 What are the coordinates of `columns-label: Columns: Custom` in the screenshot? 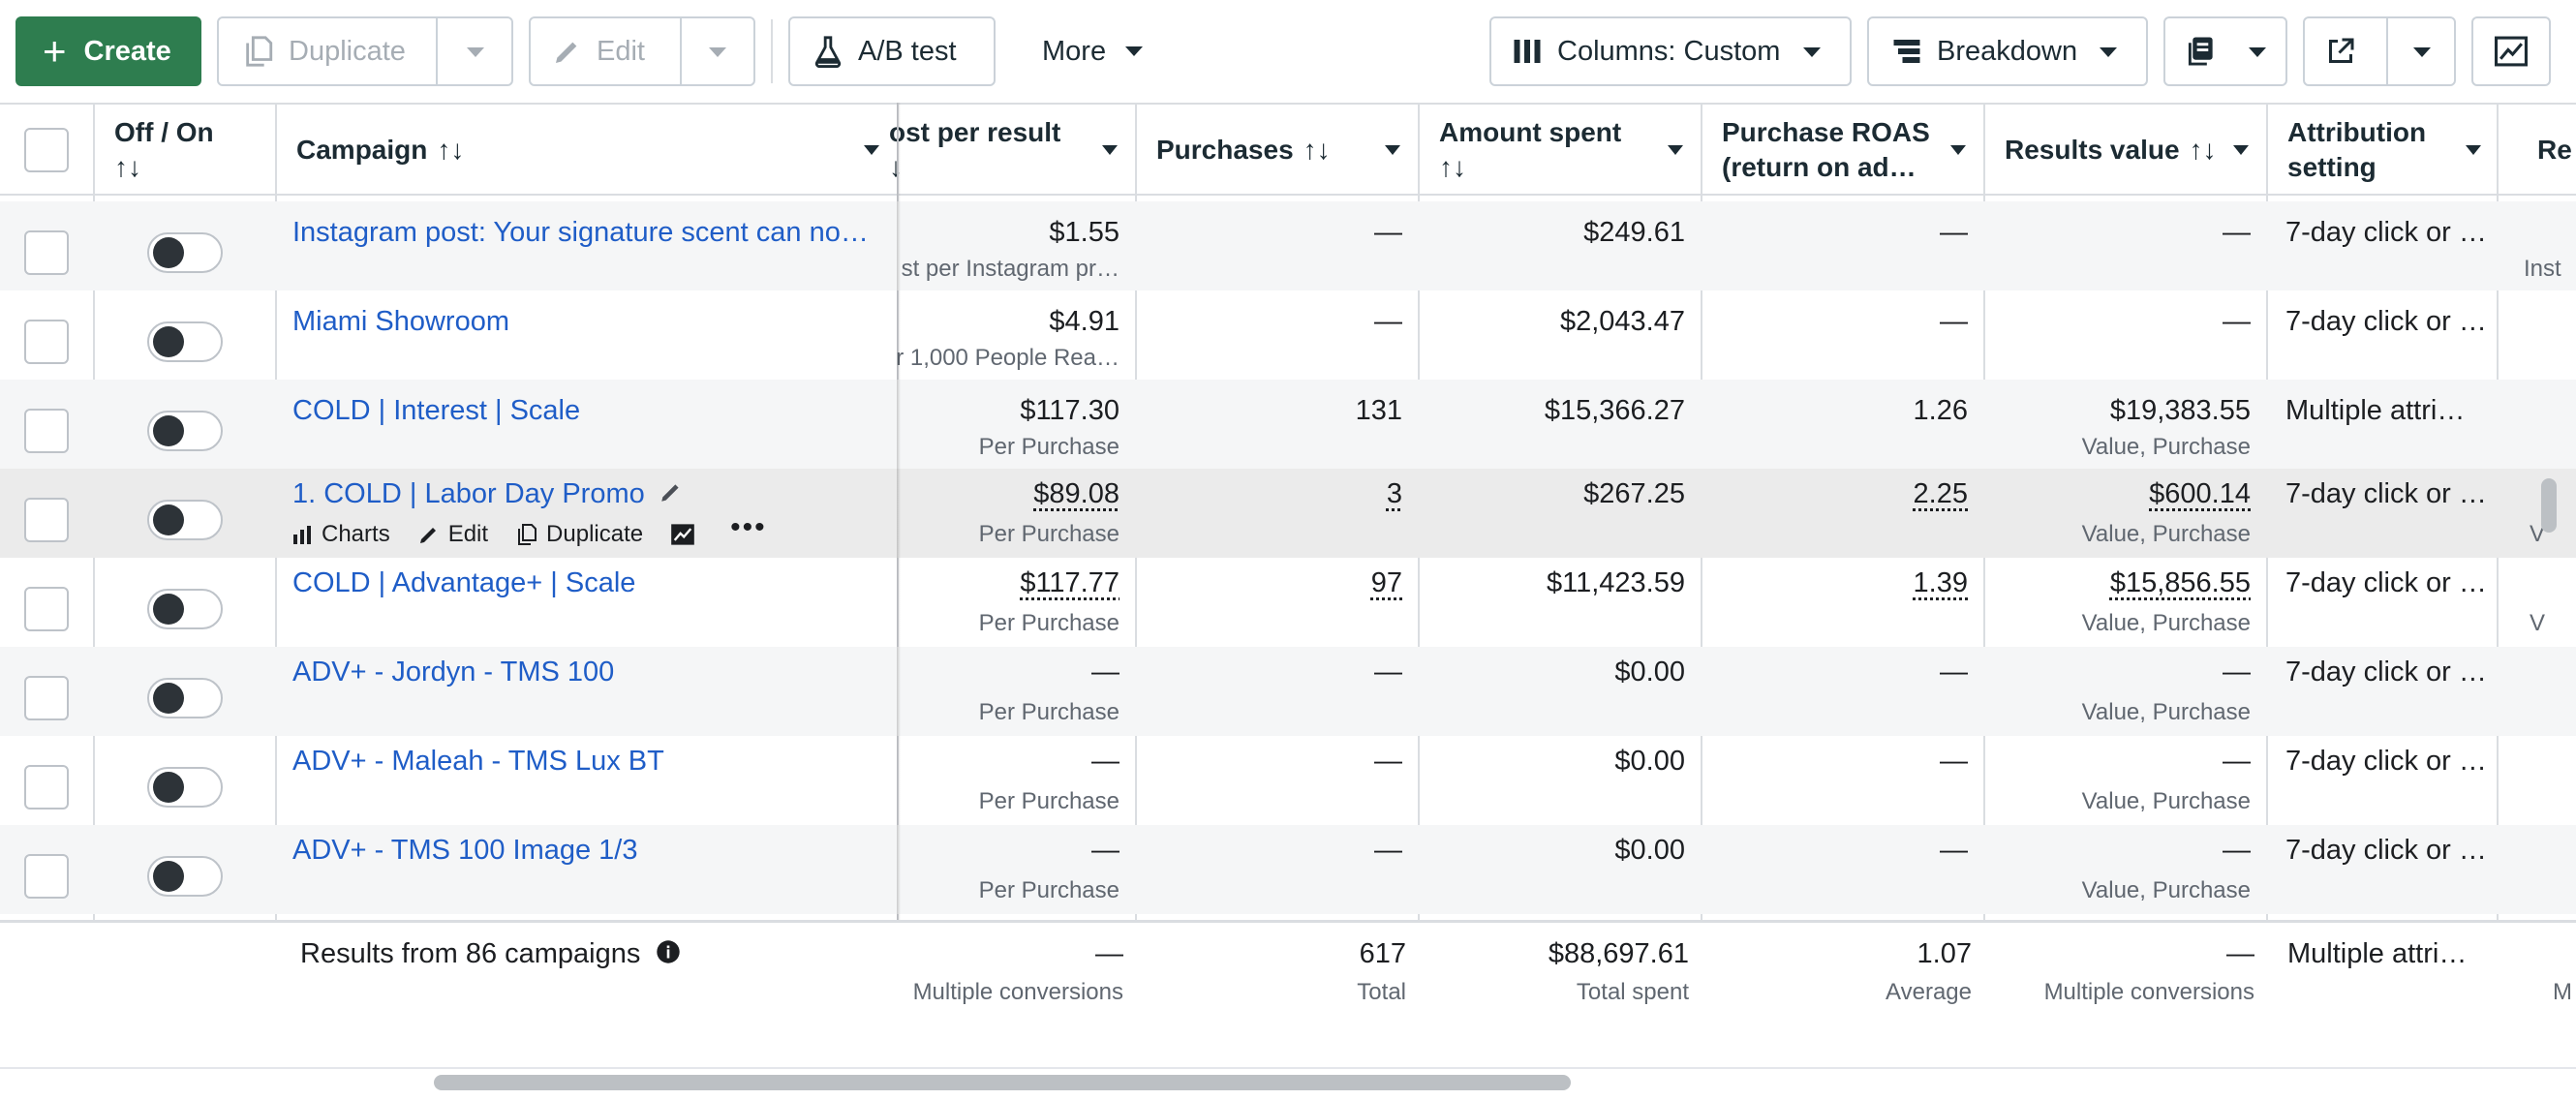 It's located at (1669, 51).